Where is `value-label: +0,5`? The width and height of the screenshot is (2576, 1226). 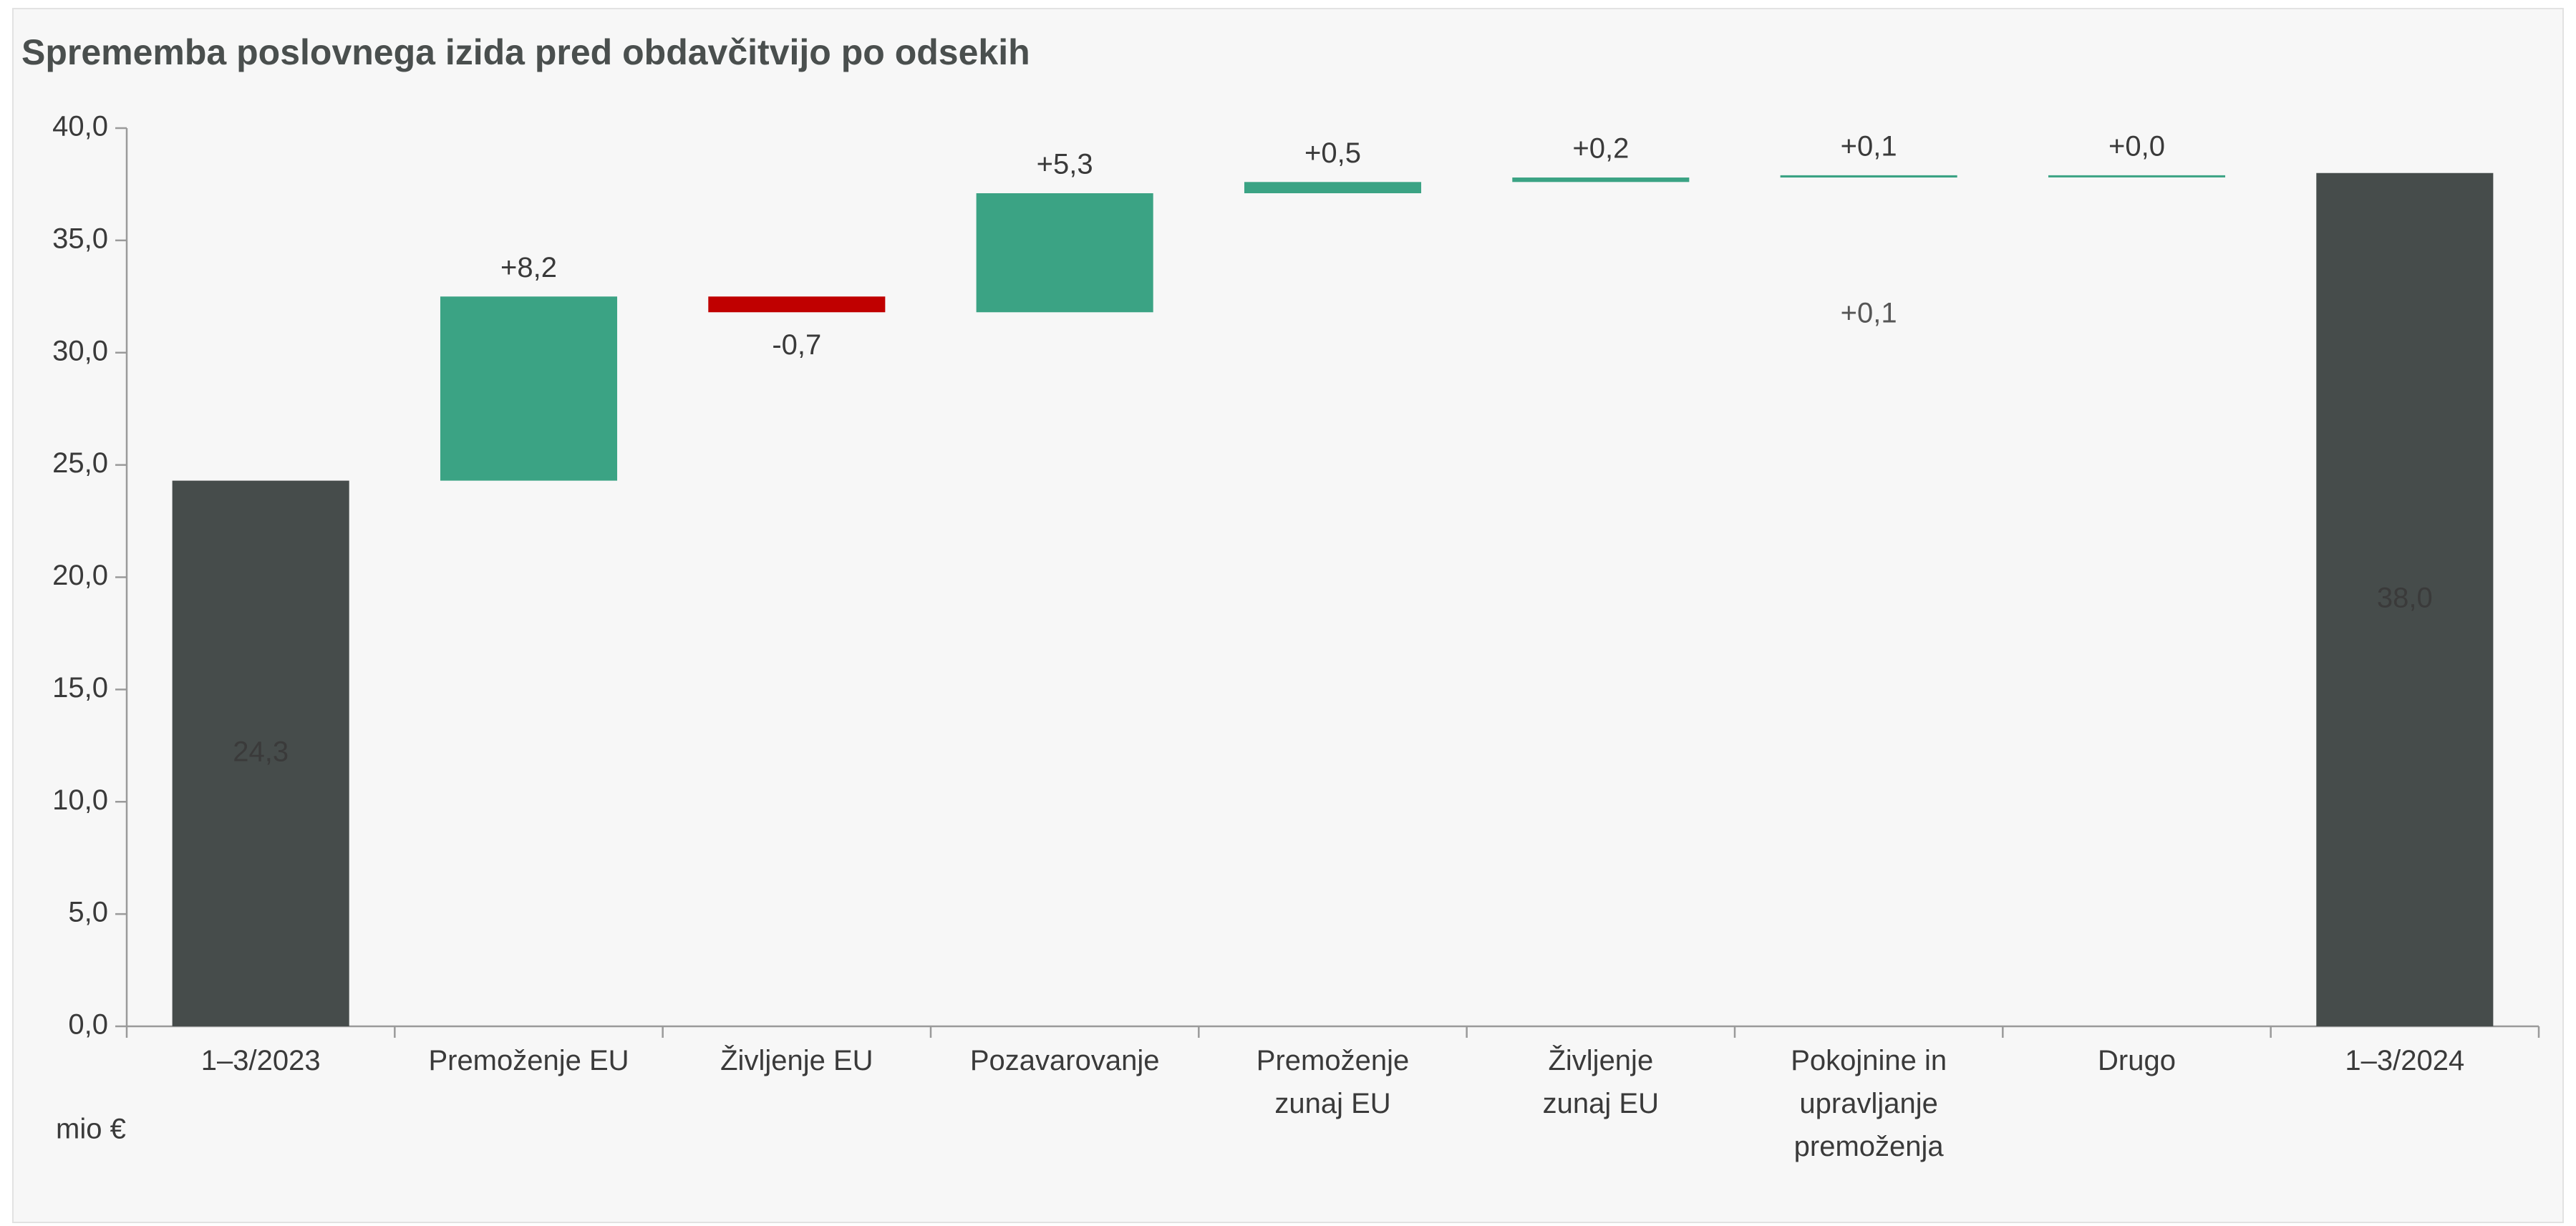 value-label: +0,5 is located at coordinates (1333, 153).